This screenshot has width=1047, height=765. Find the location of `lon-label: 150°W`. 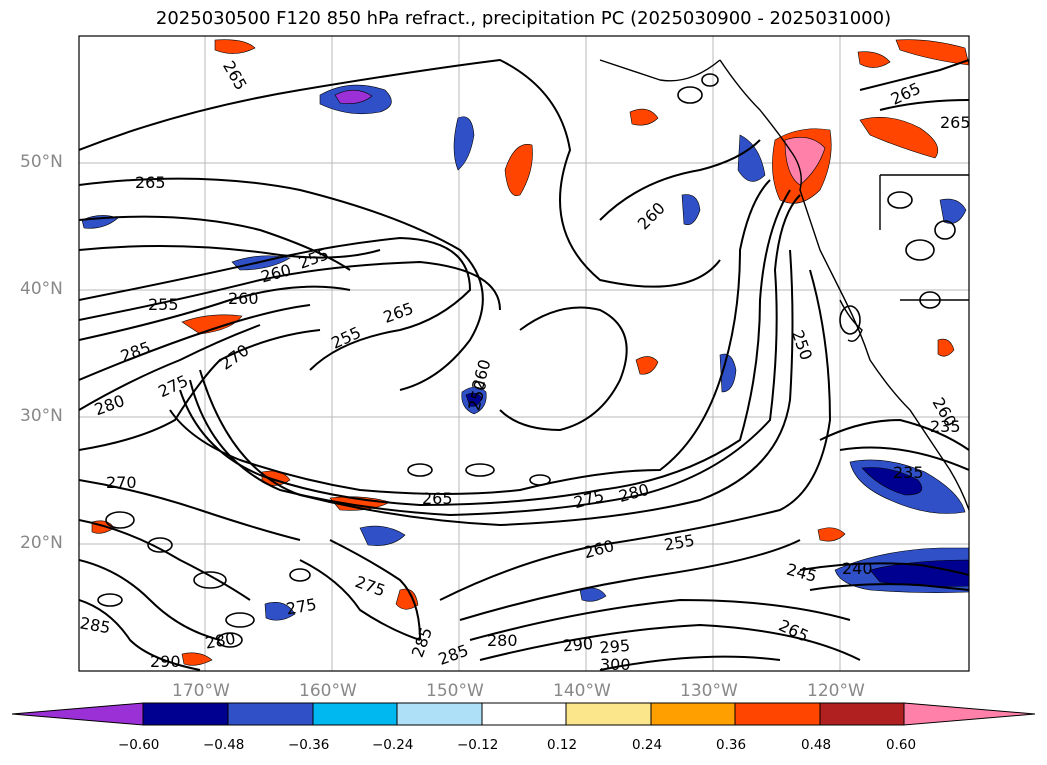

lon-label: 150°W is located at coordinates (455, 691).